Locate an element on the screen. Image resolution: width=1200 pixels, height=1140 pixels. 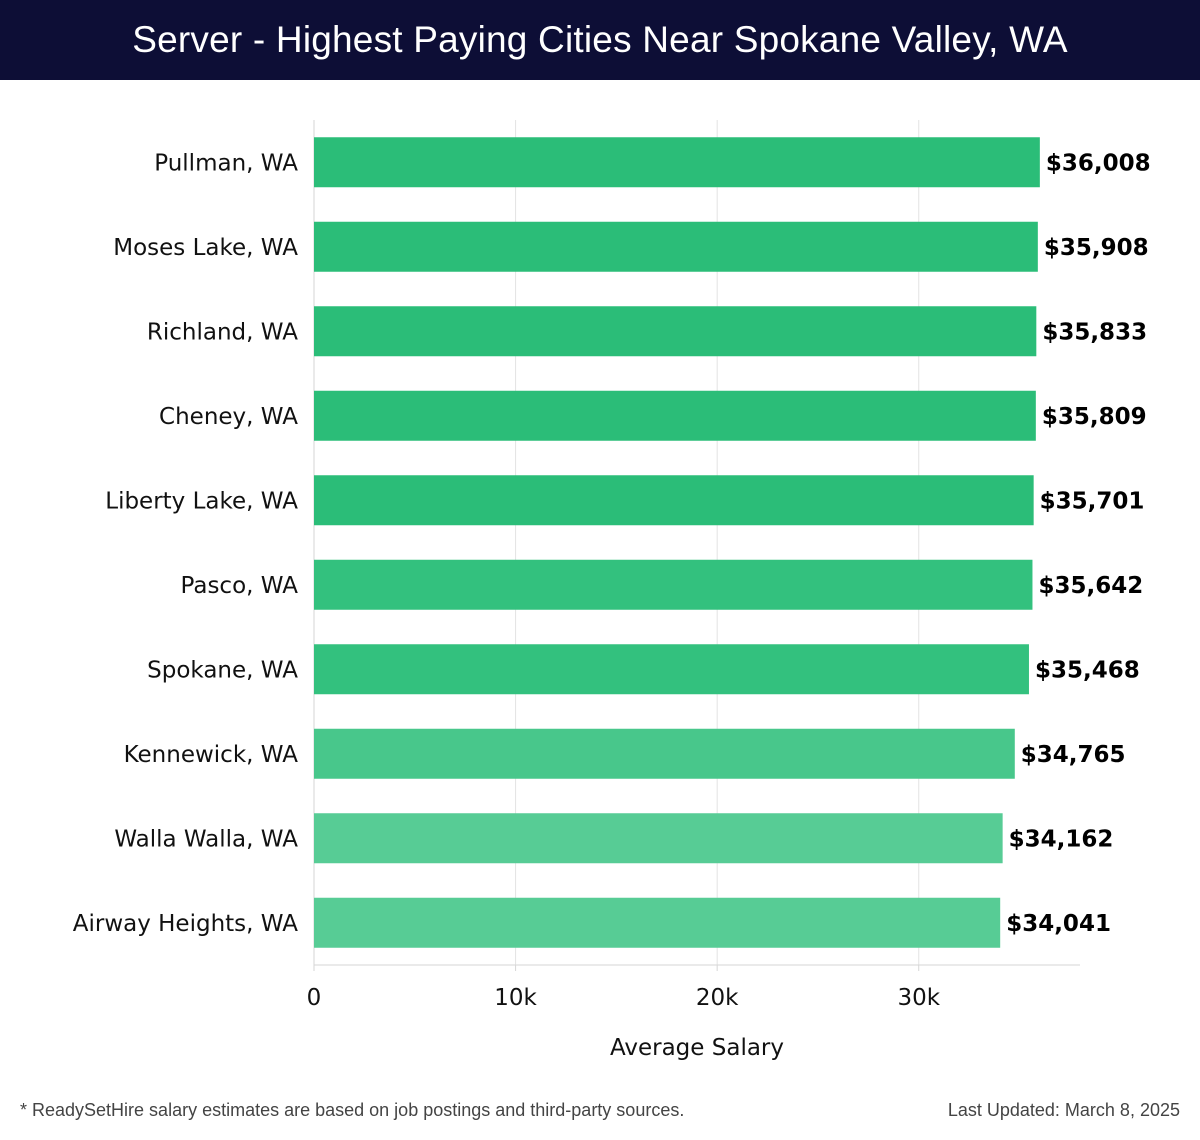
category-label: Kennewick, WA is located at coordinates (211, 755).